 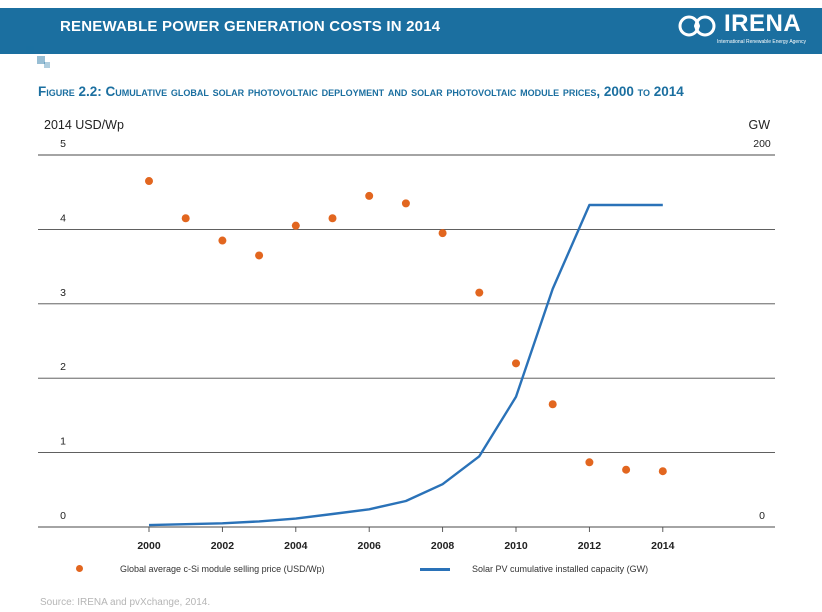 What do you see at coordinates (762, 144) in the screenshot?
I see `right-axis-tick-label: 200` at bounding box center [762, 144].